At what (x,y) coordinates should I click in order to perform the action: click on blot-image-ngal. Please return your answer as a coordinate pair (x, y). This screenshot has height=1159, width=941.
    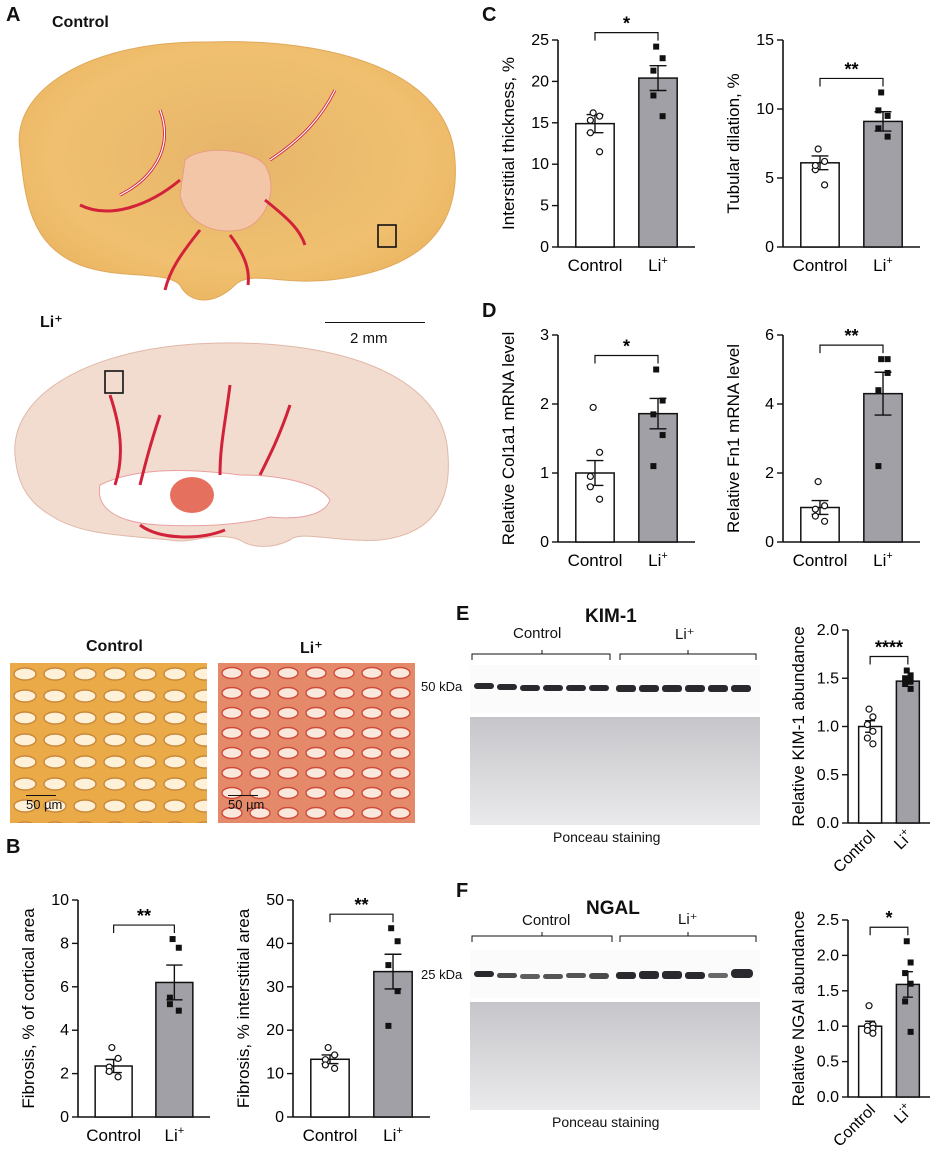
    Looking at the image, I should click on (615, 1030).